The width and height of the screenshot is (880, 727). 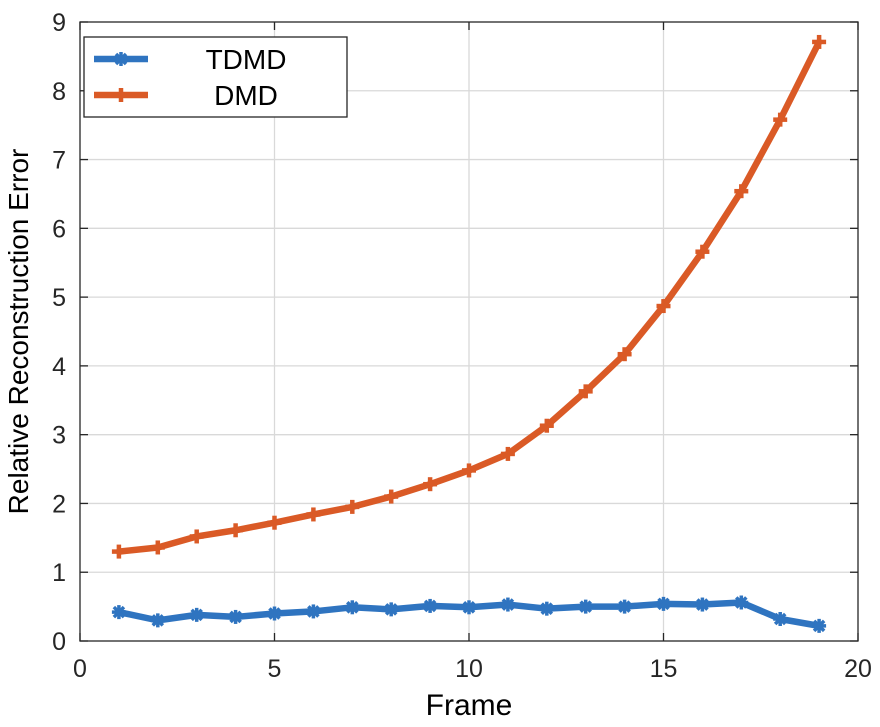 I want to click on x-tick-label: 0, so click(x=80, y=669).